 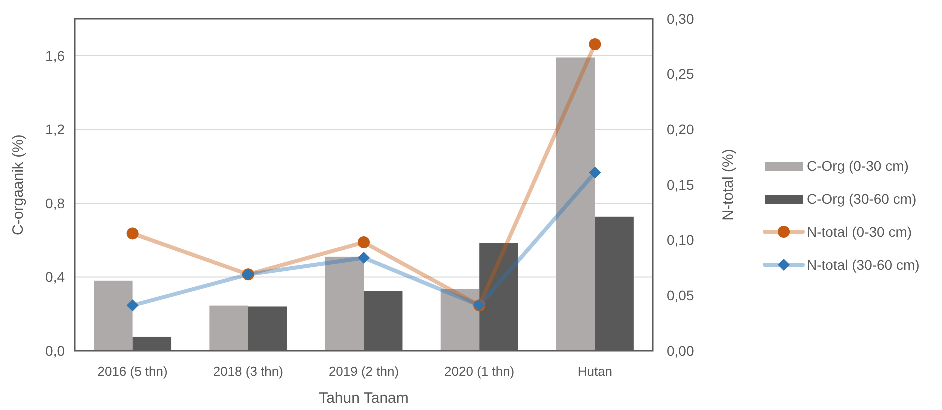 What do you see at coordinates (56, 350) in the screenshot?
I see `y-tick-label: 0,0` at bounding box center [56, 350].